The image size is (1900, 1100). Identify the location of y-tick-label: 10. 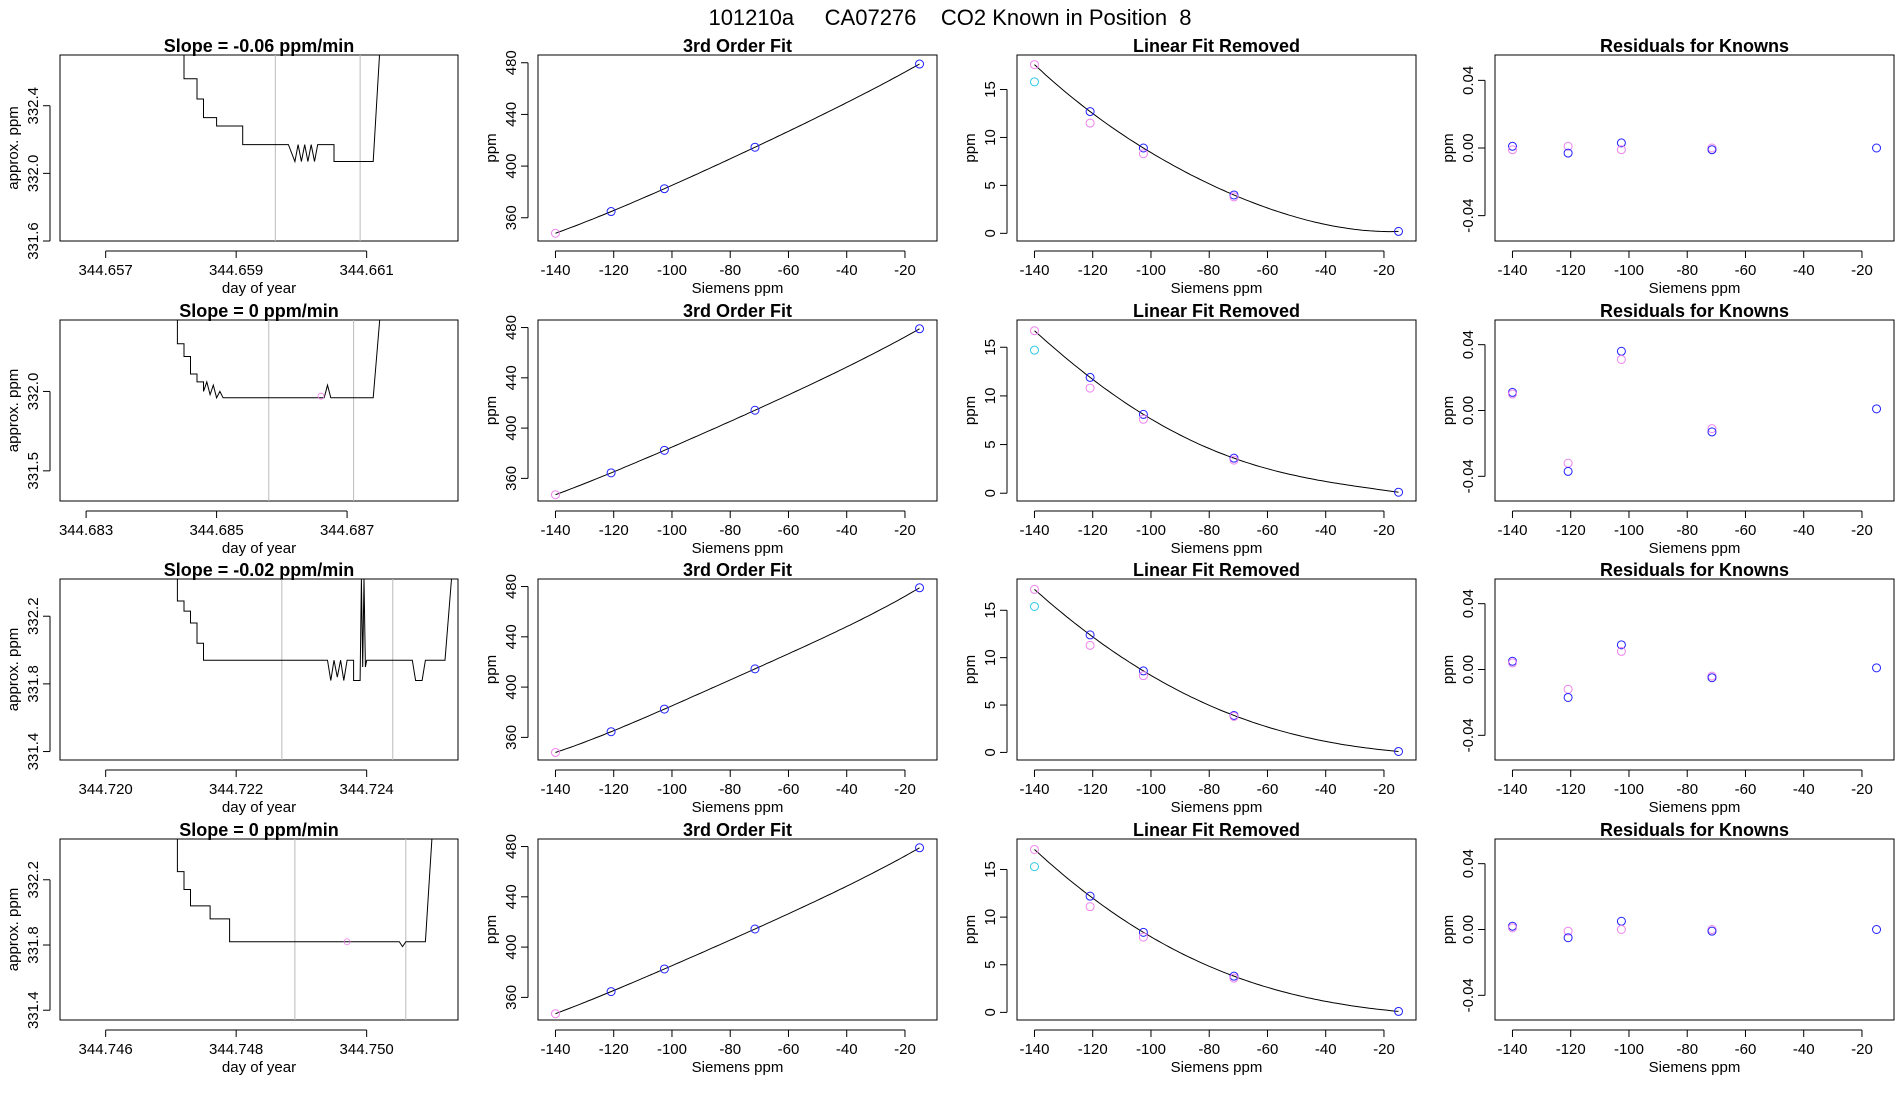
(990, 657).